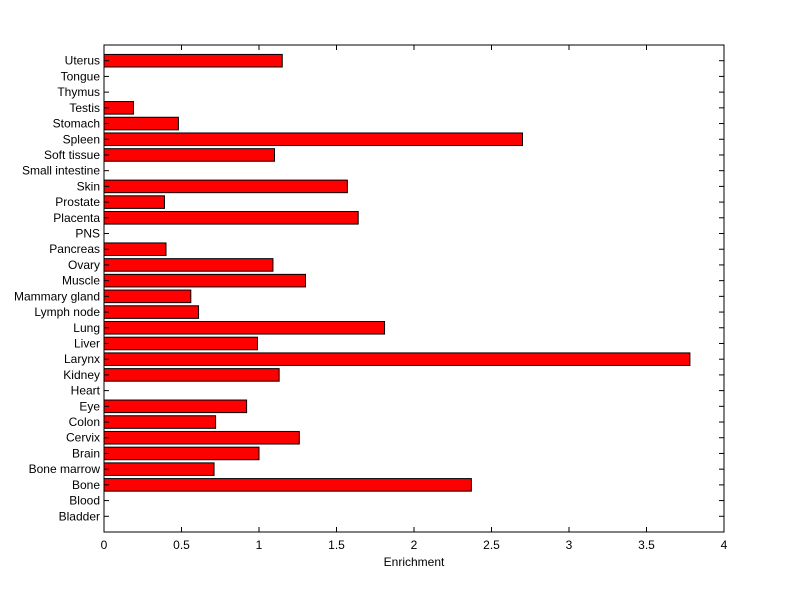 This screenshot has width=800, height=599. Describe the element at coordinates (397, 359) in the screenshot. I see `bar-larynx` at that location.